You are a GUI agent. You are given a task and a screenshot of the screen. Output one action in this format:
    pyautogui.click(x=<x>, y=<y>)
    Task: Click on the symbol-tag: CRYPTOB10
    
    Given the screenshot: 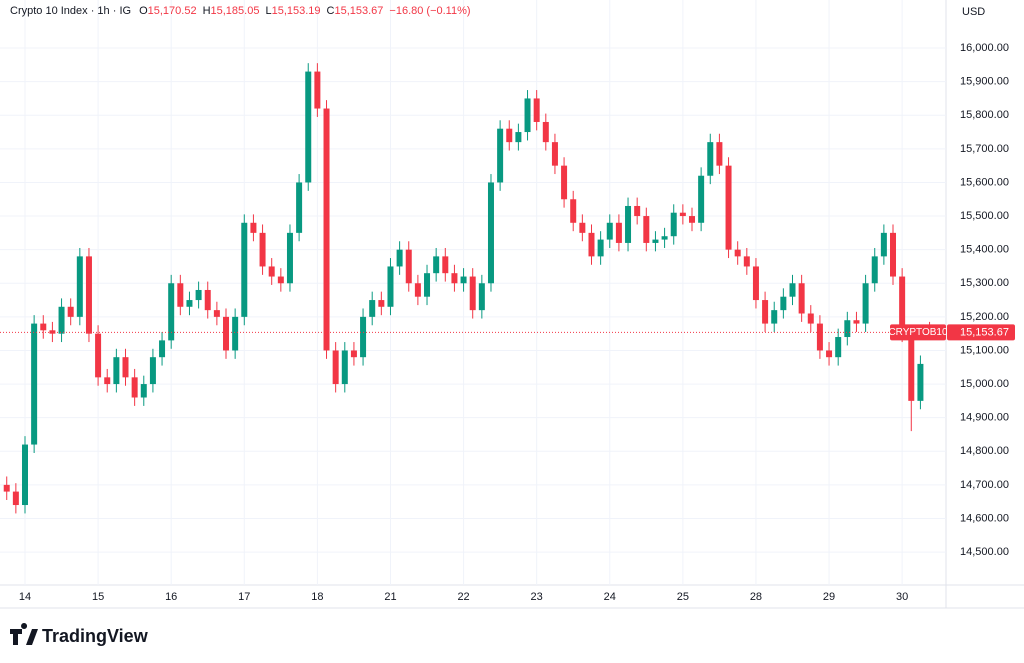 What is the action you would take?
    pyautogui.click(x=918, y=332)
    